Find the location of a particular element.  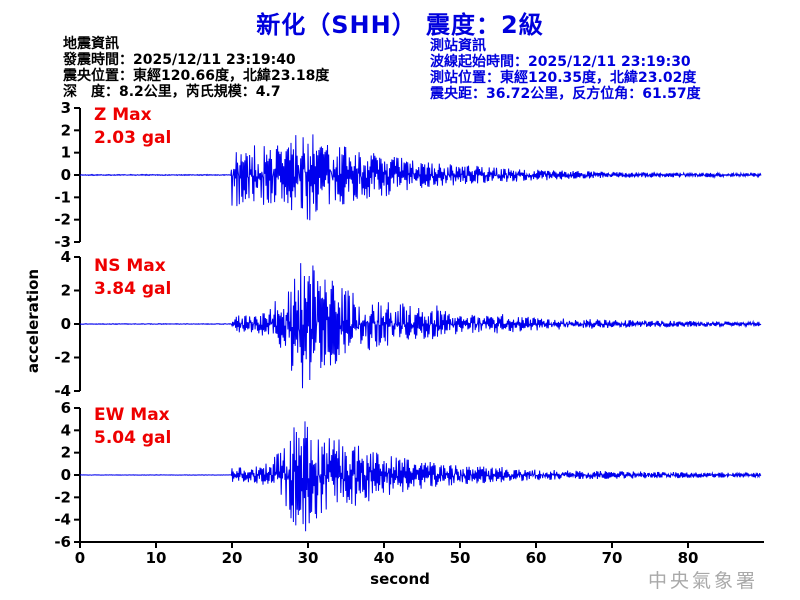

trace-max-annotation-ew: EW Max 5.04 gal is located at coordinates (132, 427).